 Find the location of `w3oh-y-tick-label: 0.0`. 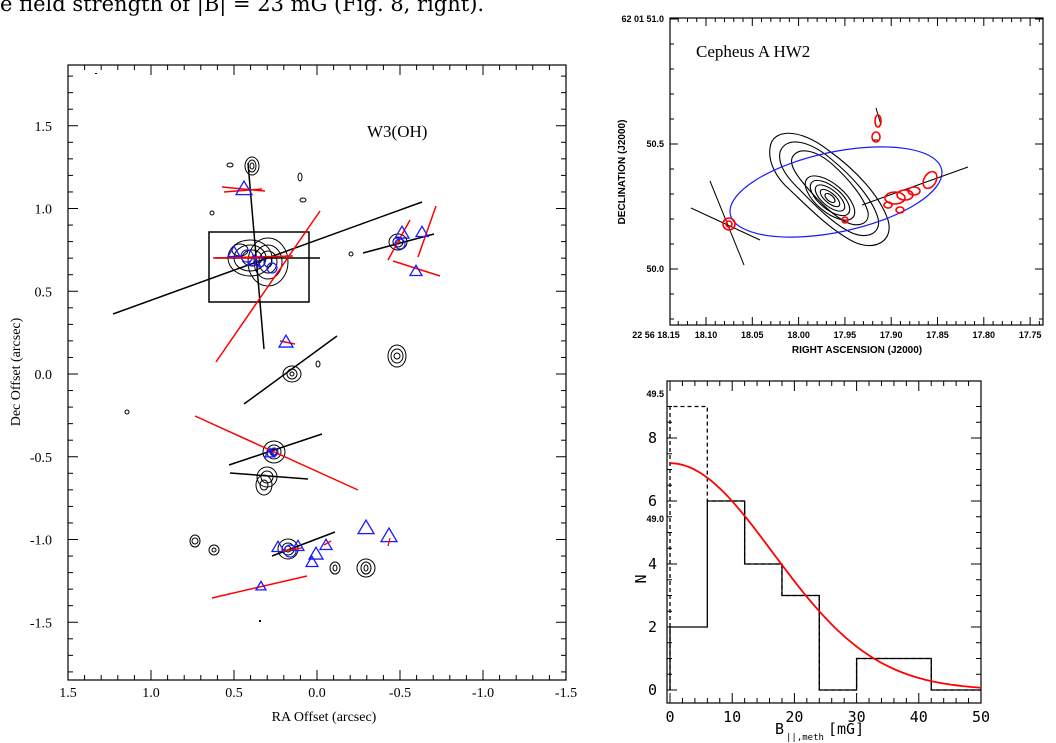

w3oh-y-tick-label: 0.0 is located at coordinates (44, 375).